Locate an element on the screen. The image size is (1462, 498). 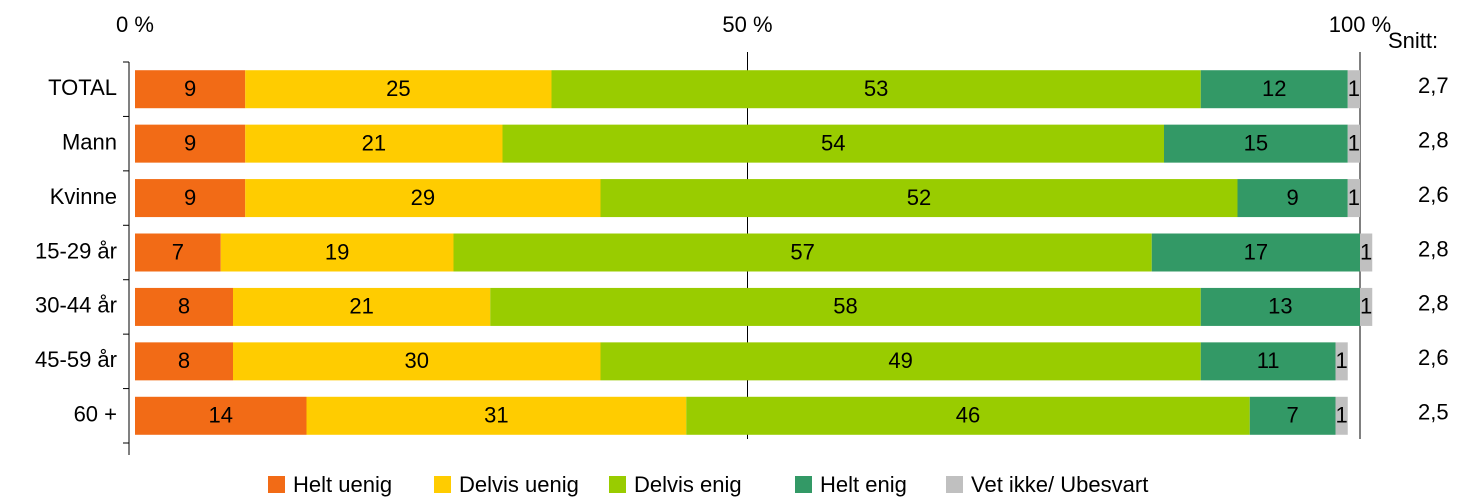
data-label: 57 is located at coordinates (802, 251).